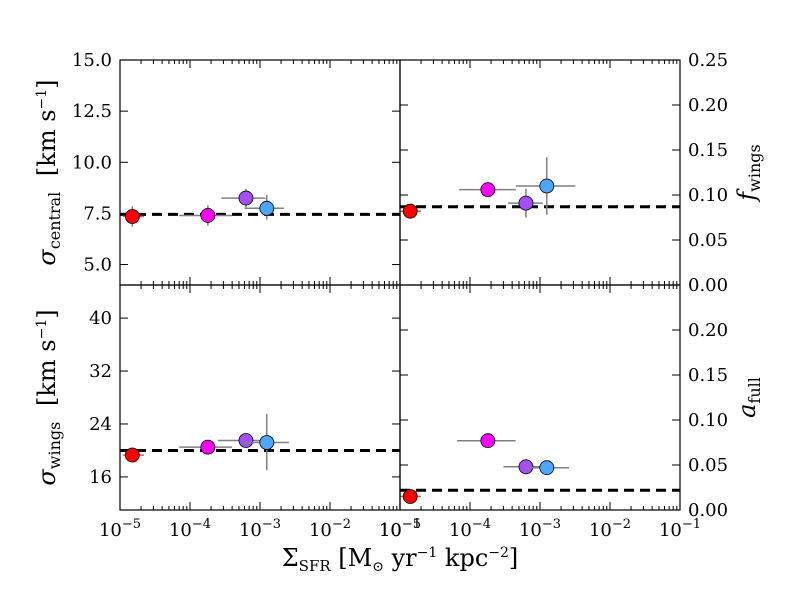  I want to click on y-tick-label: 15.0, so click(92, 60).